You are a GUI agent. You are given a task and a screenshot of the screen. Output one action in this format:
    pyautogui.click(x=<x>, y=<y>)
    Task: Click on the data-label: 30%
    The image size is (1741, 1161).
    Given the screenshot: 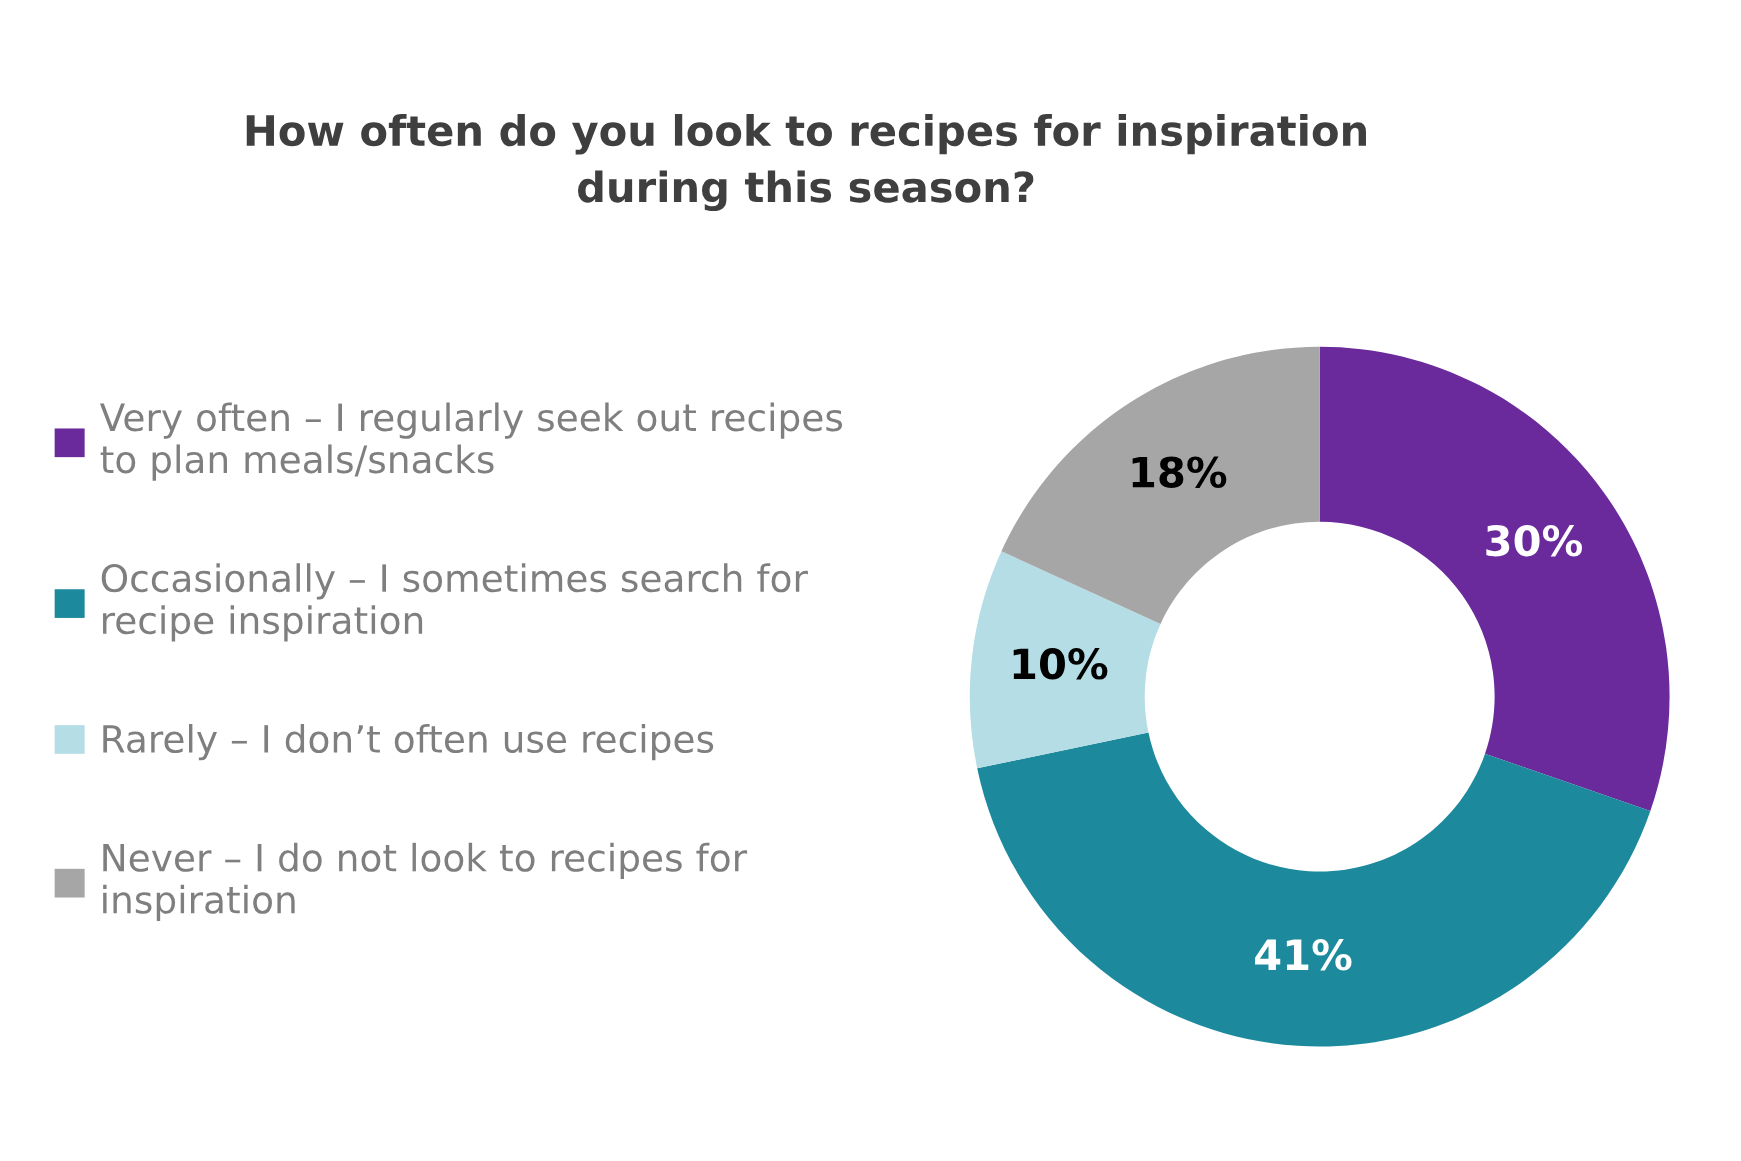 What is the action you would take?
    pyautogui.click(x=1534, y=540)
    